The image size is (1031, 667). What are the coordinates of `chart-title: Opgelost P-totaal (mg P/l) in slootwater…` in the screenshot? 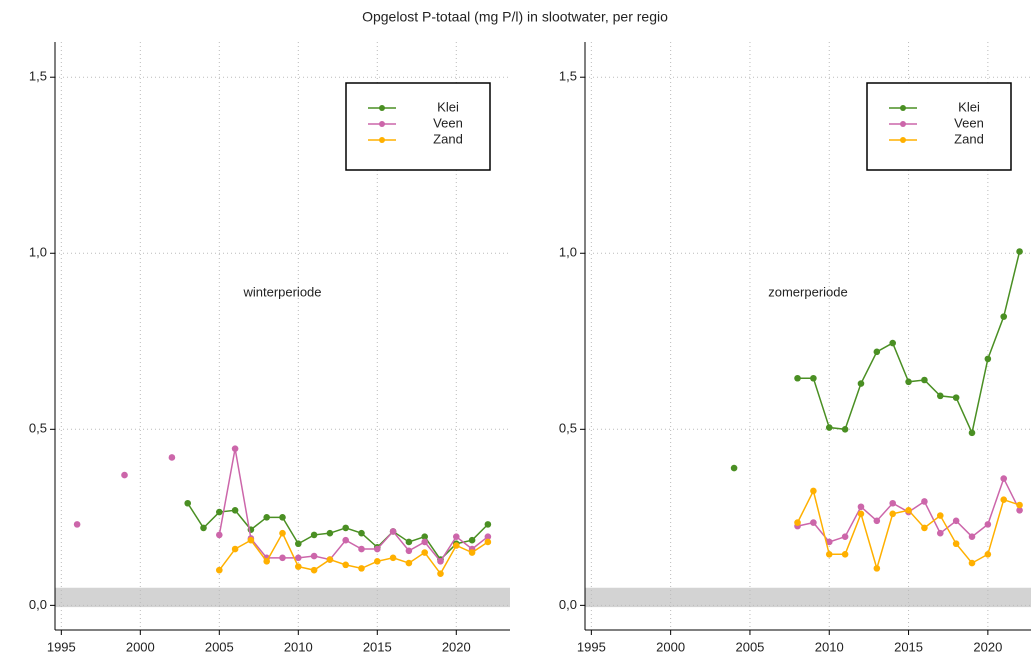 It's located at (515, 17).